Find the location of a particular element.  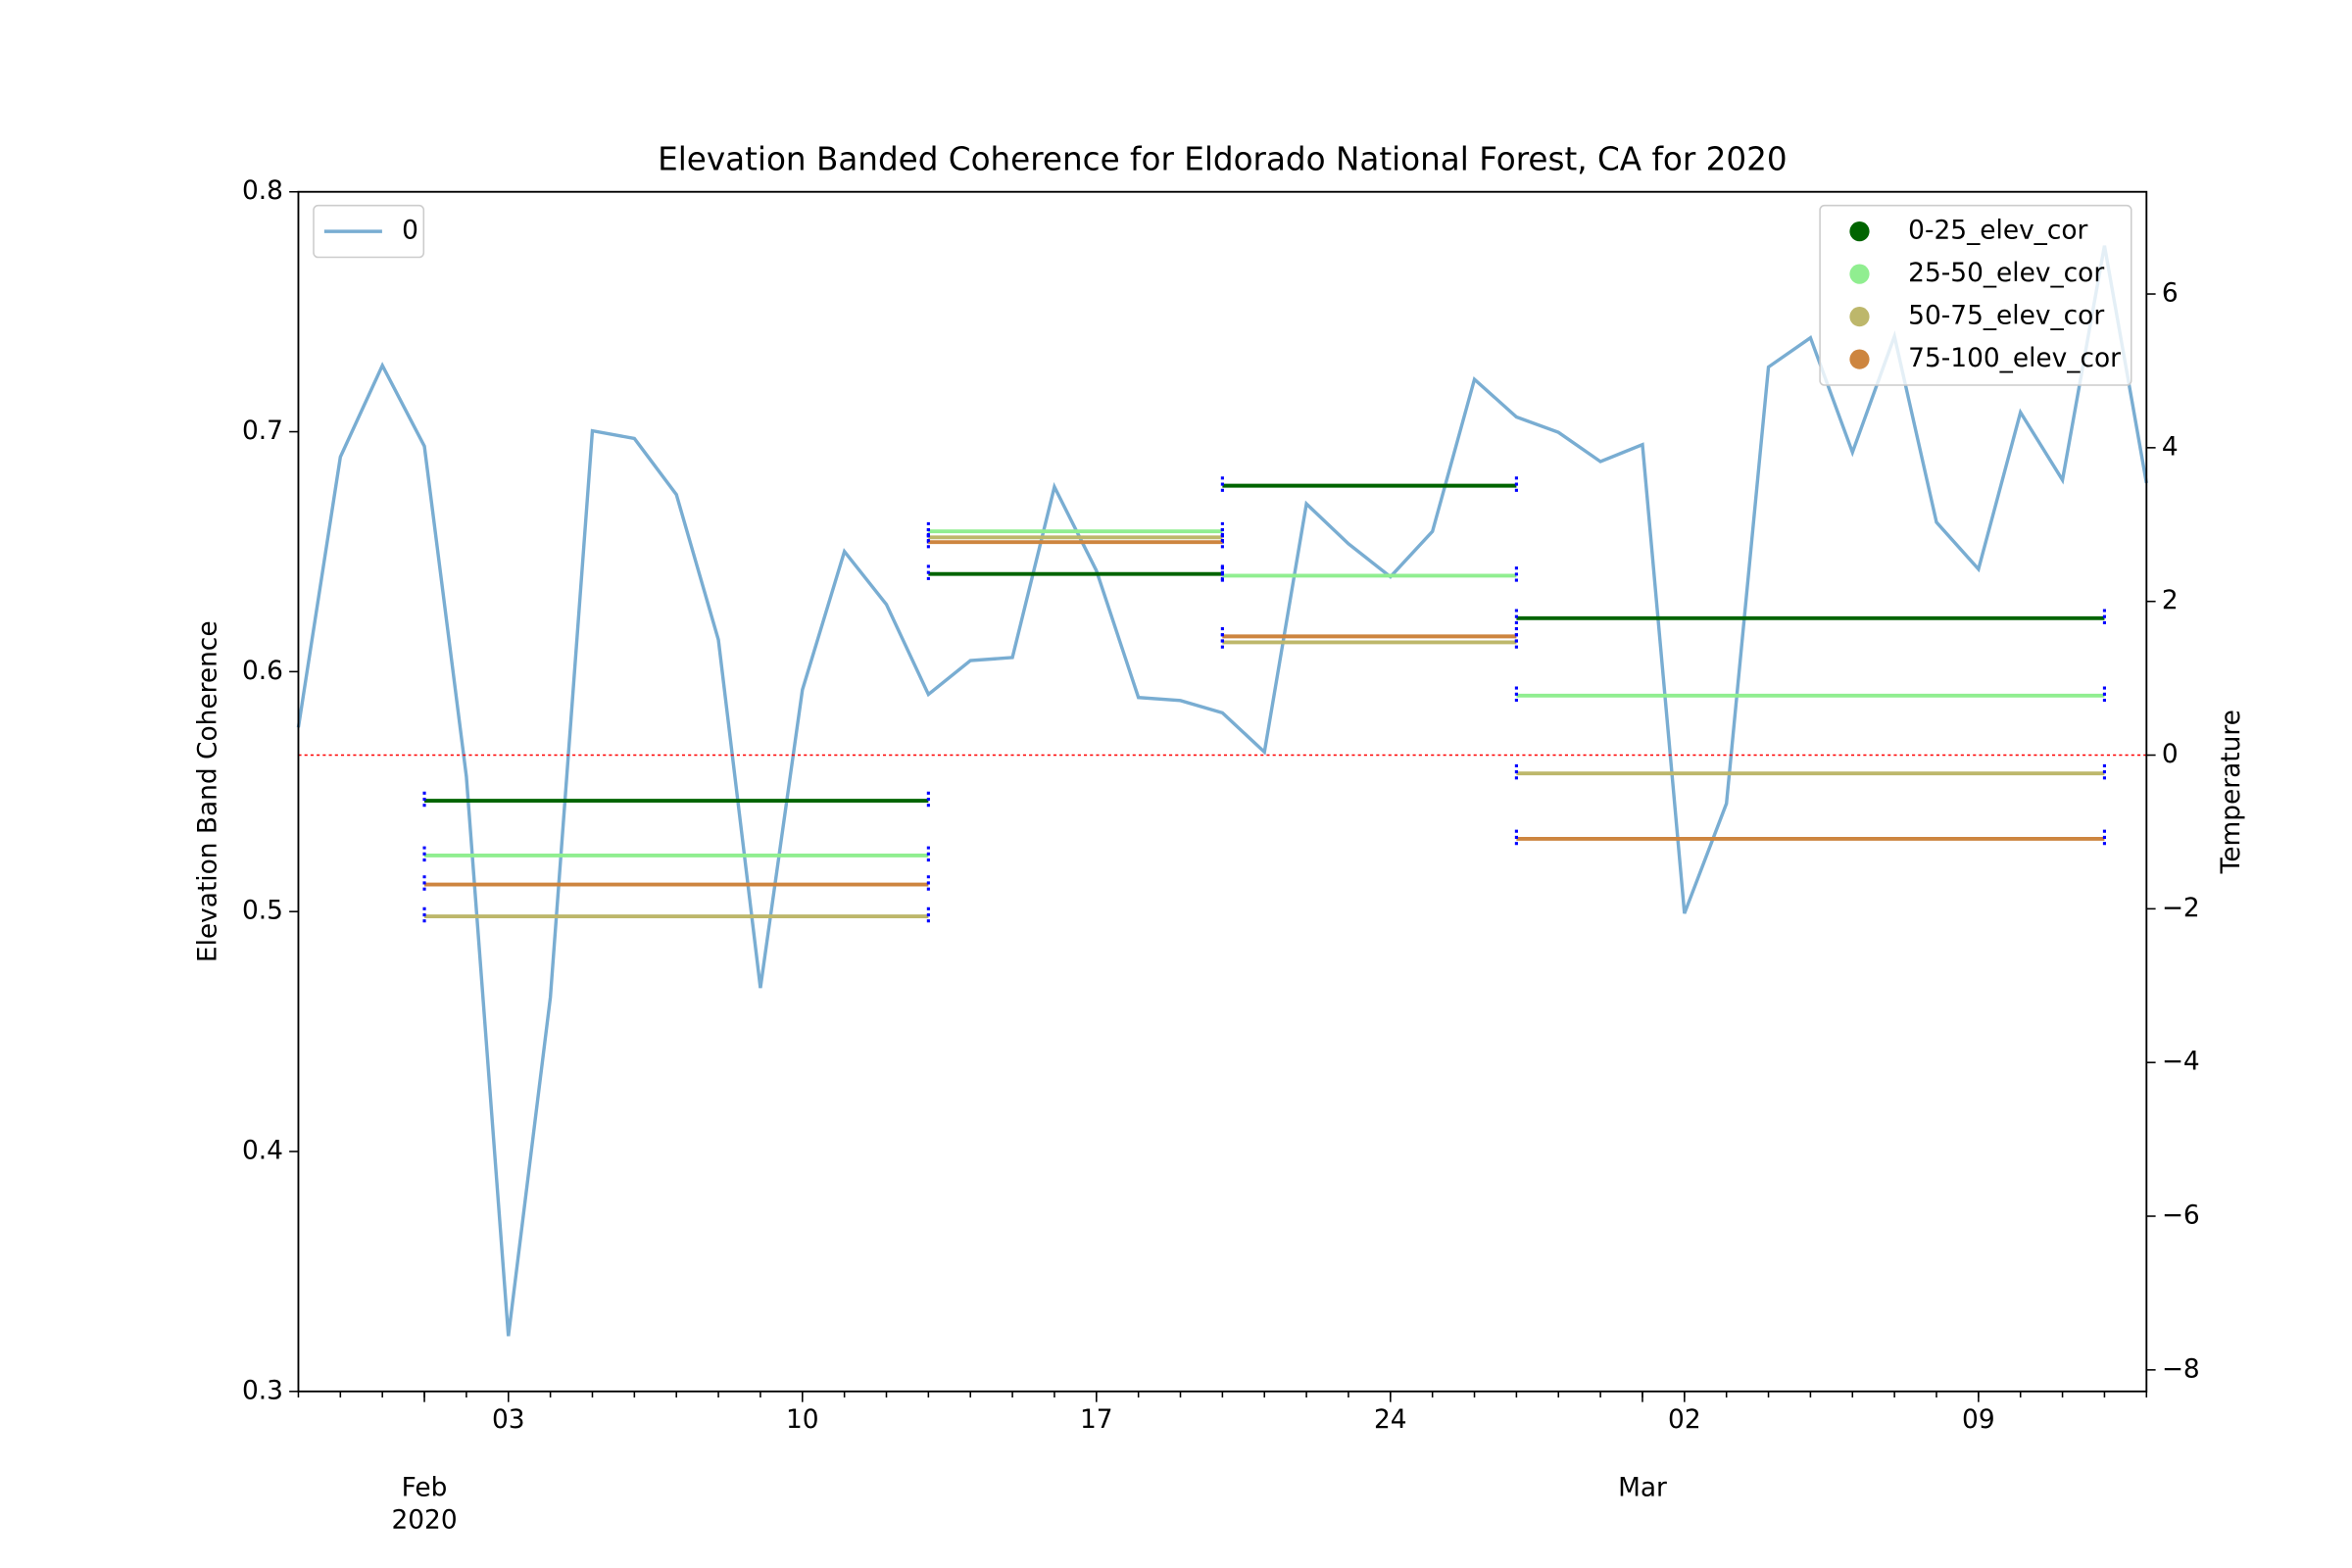

x-tick-label-secondary: 2020 is located at coordinates (424, 1519).